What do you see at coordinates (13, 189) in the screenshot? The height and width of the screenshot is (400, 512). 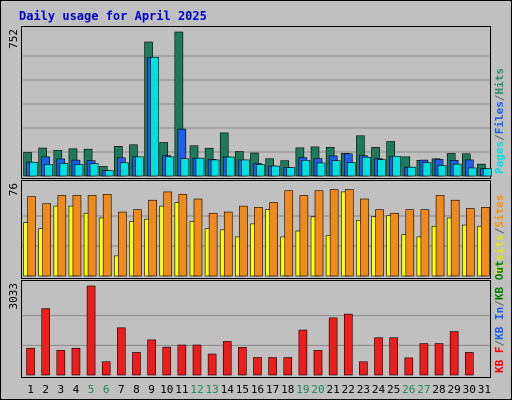 I see `y-max-label-visits: 76` at bounding box center [13, 189].